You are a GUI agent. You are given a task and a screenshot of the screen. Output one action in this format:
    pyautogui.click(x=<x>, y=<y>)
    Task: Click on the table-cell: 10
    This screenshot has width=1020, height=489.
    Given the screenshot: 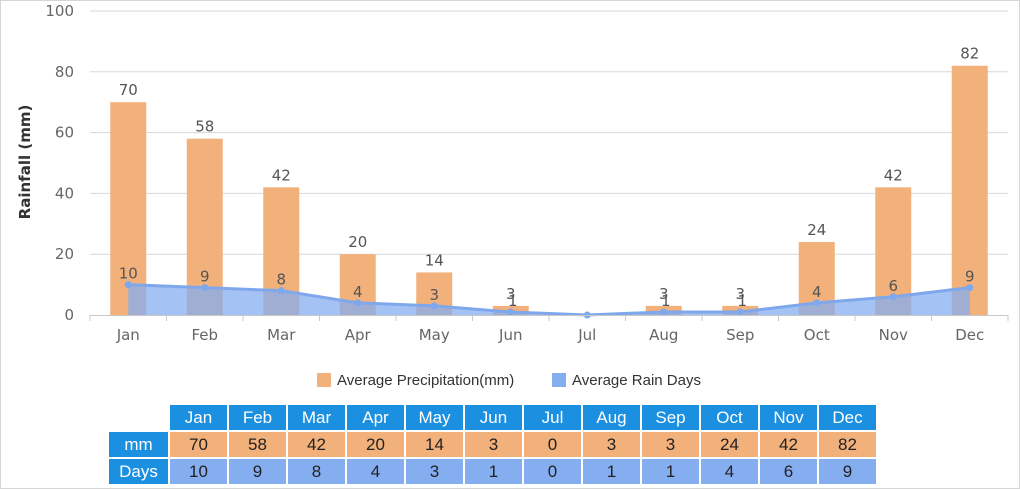 What is the action you would take?
    pyautogui.click(x=198, y=471)
    